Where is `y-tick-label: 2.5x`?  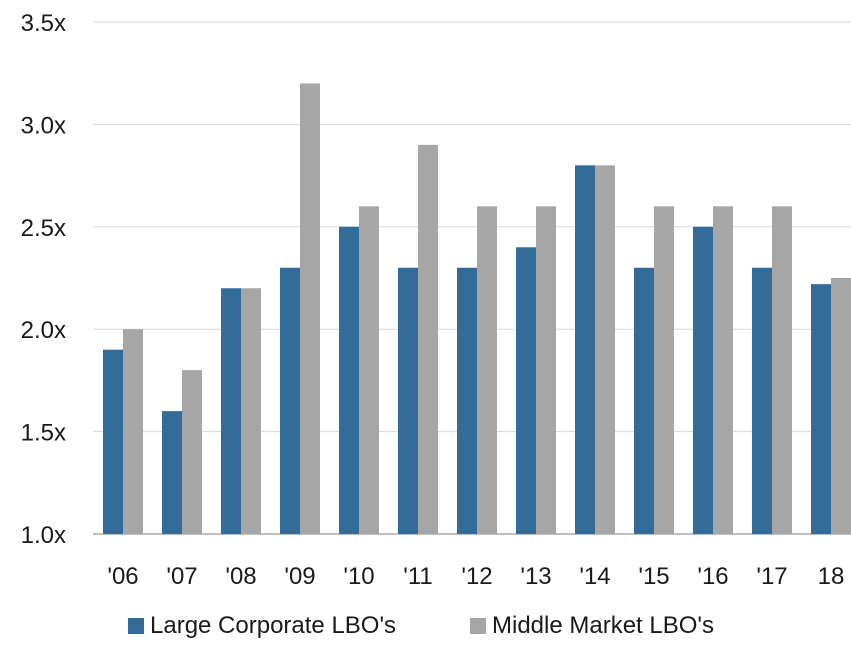 y-tick-label: 2.5x is located at coordinates (43, 228).